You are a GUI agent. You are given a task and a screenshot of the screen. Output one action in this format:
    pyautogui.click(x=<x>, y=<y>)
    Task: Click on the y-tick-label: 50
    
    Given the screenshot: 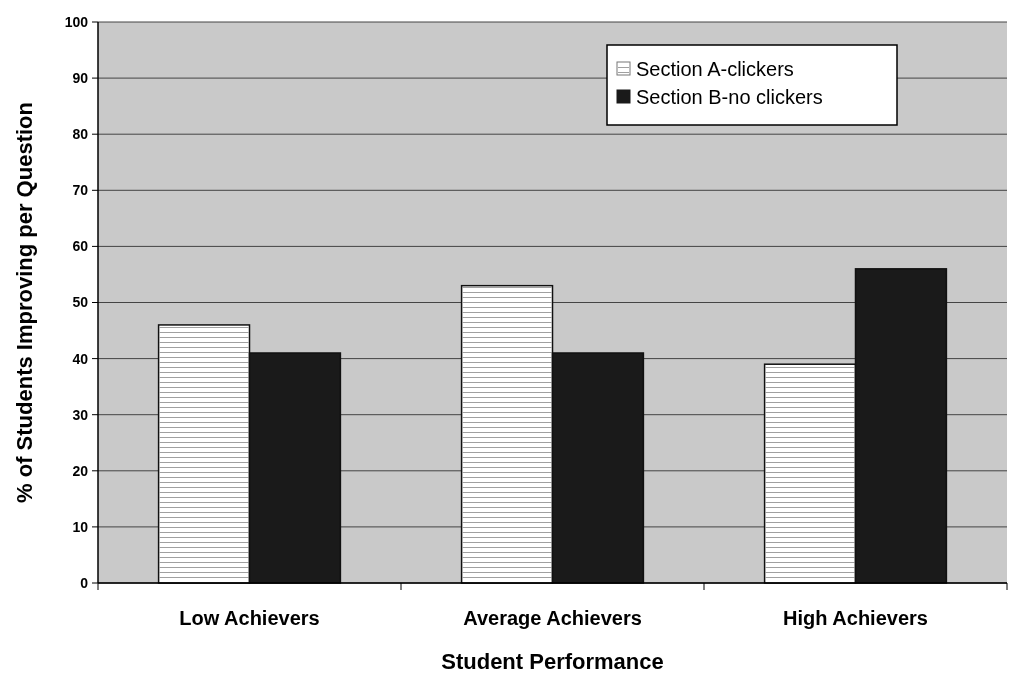 What is the action you would take?
    pyautogui.click(x=80, y=302)
    